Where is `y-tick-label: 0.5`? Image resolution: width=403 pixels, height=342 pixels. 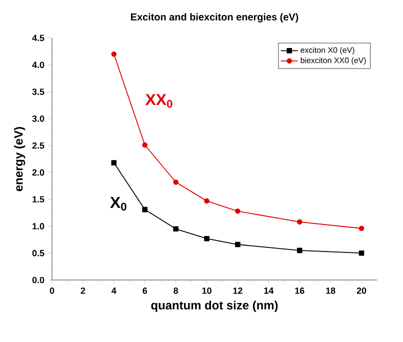
y-tick-label: 0.5 is located at coordinates (38, 253).